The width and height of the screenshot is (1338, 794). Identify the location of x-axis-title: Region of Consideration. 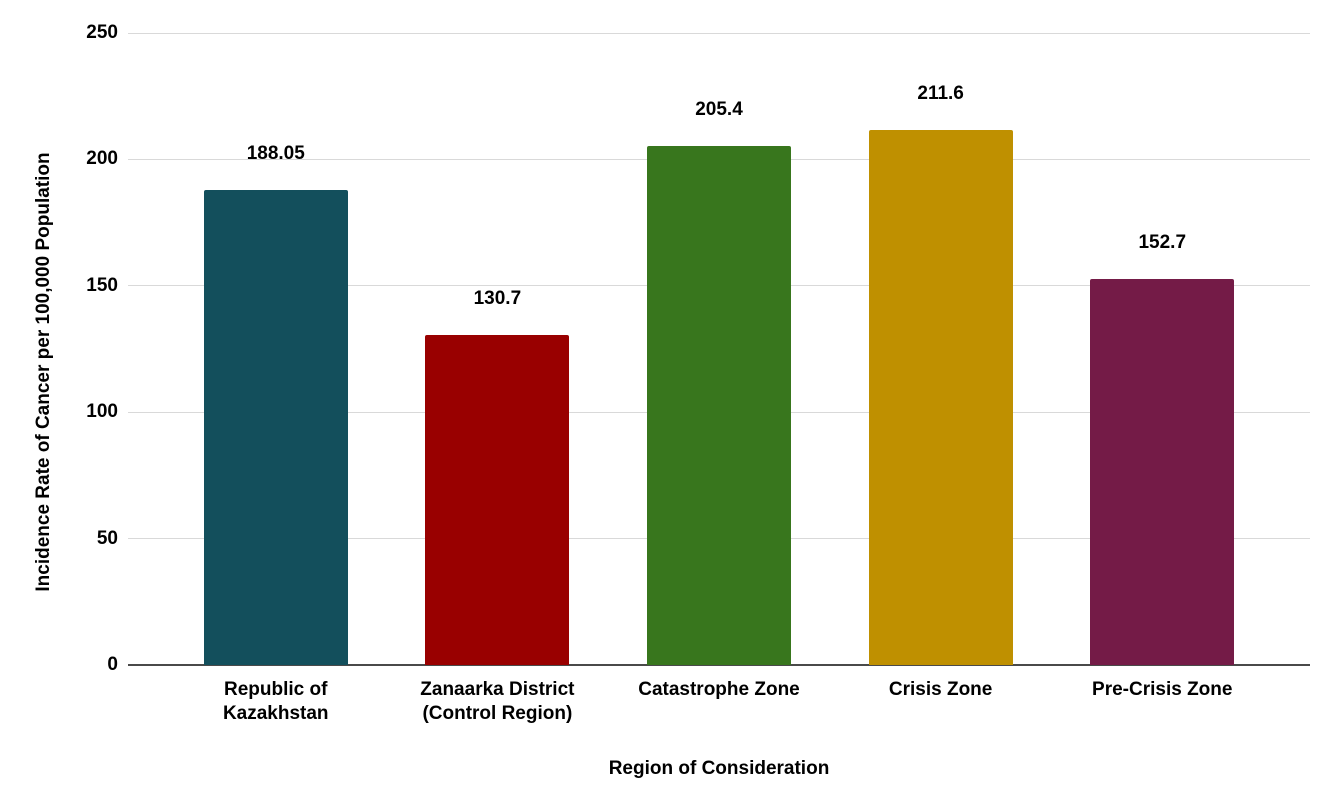
(719, 768).